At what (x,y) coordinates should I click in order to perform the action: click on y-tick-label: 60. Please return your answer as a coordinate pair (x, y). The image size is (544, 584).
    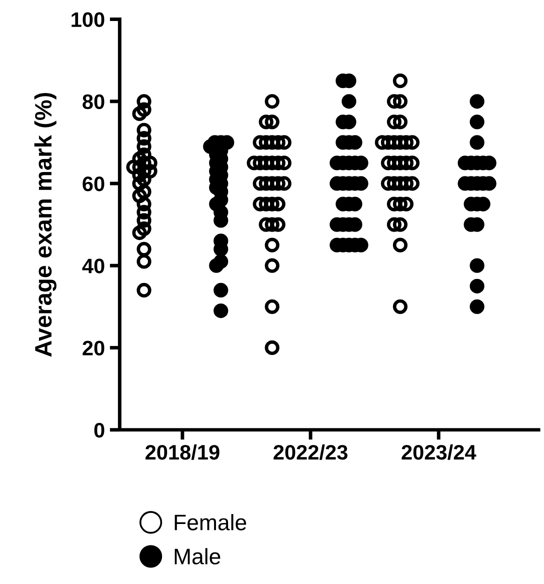
    Looking at the image, I should click on (93, 184).